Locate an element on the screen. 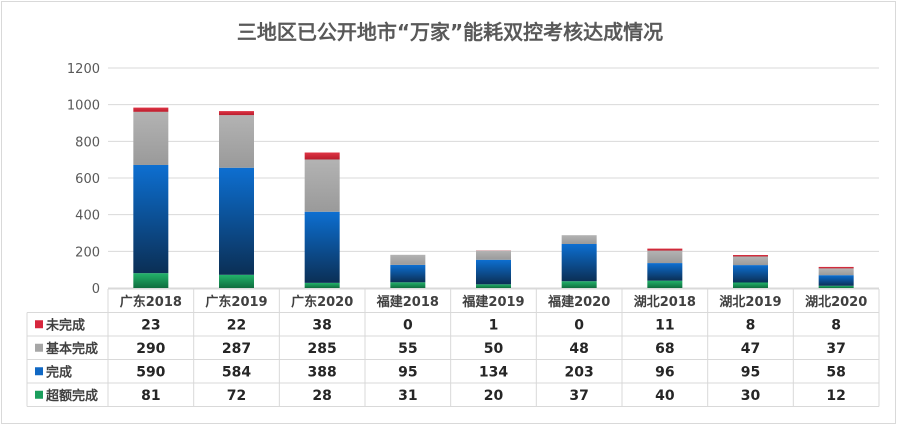  bar-segment-超额完成-广东2018 is located at coordinates (151, 280).